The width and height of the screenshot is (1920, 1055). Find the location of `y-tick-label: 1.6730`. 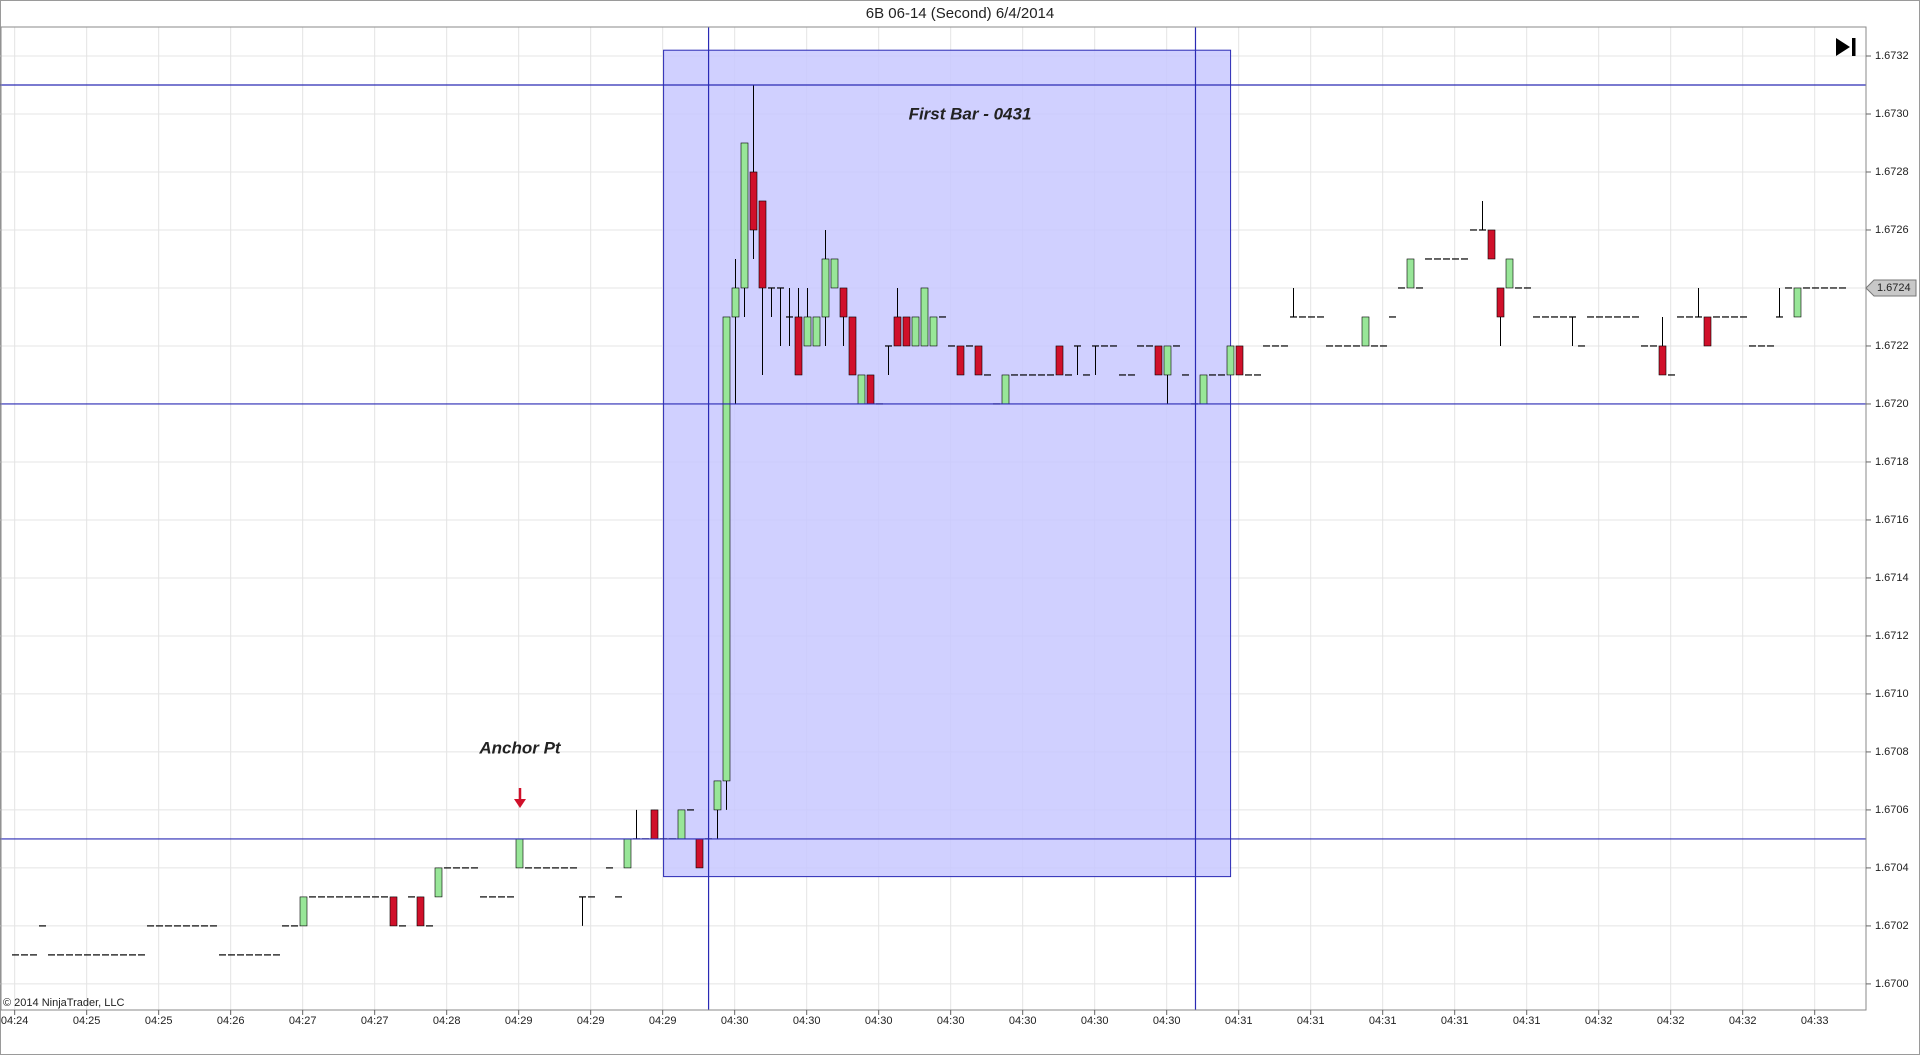

y-tick-label: 1.6730 is located at coordinates (1892, 114).